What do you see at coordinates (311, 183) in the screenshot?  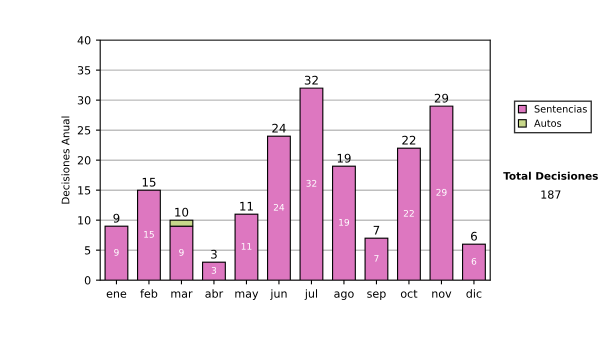 I see `data-label: 32` at bounding box center [311, 183].